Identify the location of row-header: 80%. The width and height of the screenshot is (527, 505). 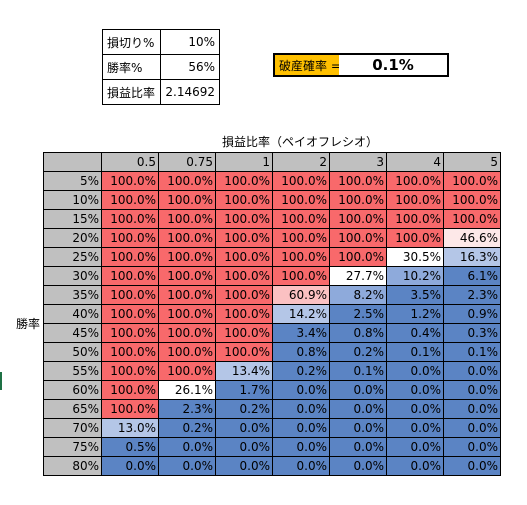
(72, 466).